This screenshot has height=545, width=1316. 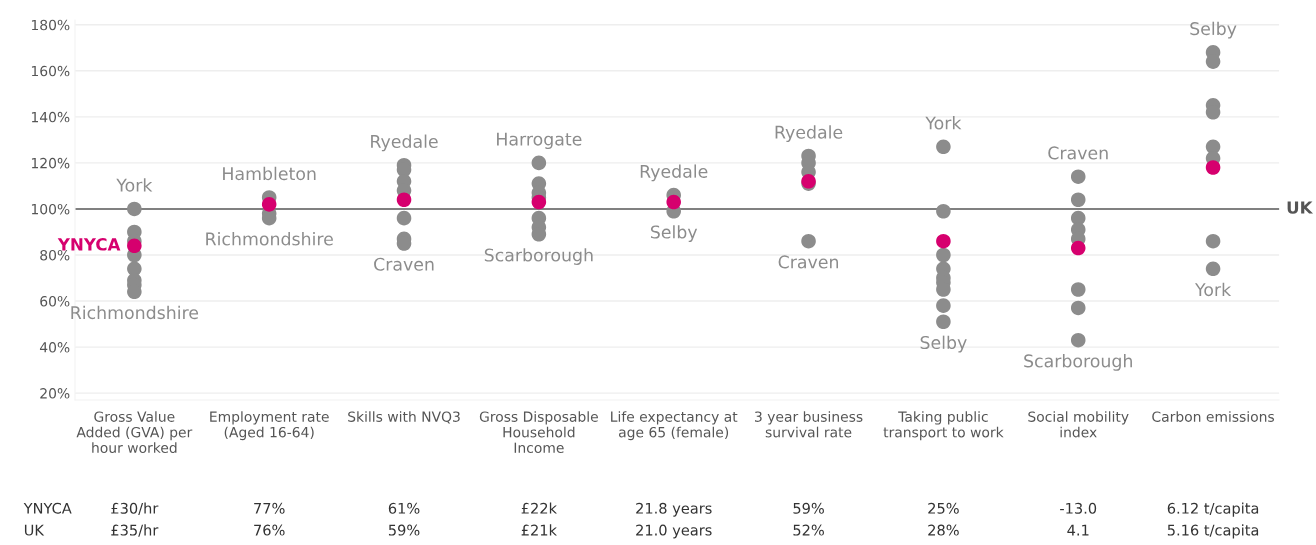 What do you see at coordinates (50, 117) in the screenshot?
I see `y-tick-label: 140%` at bounding box center [50, 117].